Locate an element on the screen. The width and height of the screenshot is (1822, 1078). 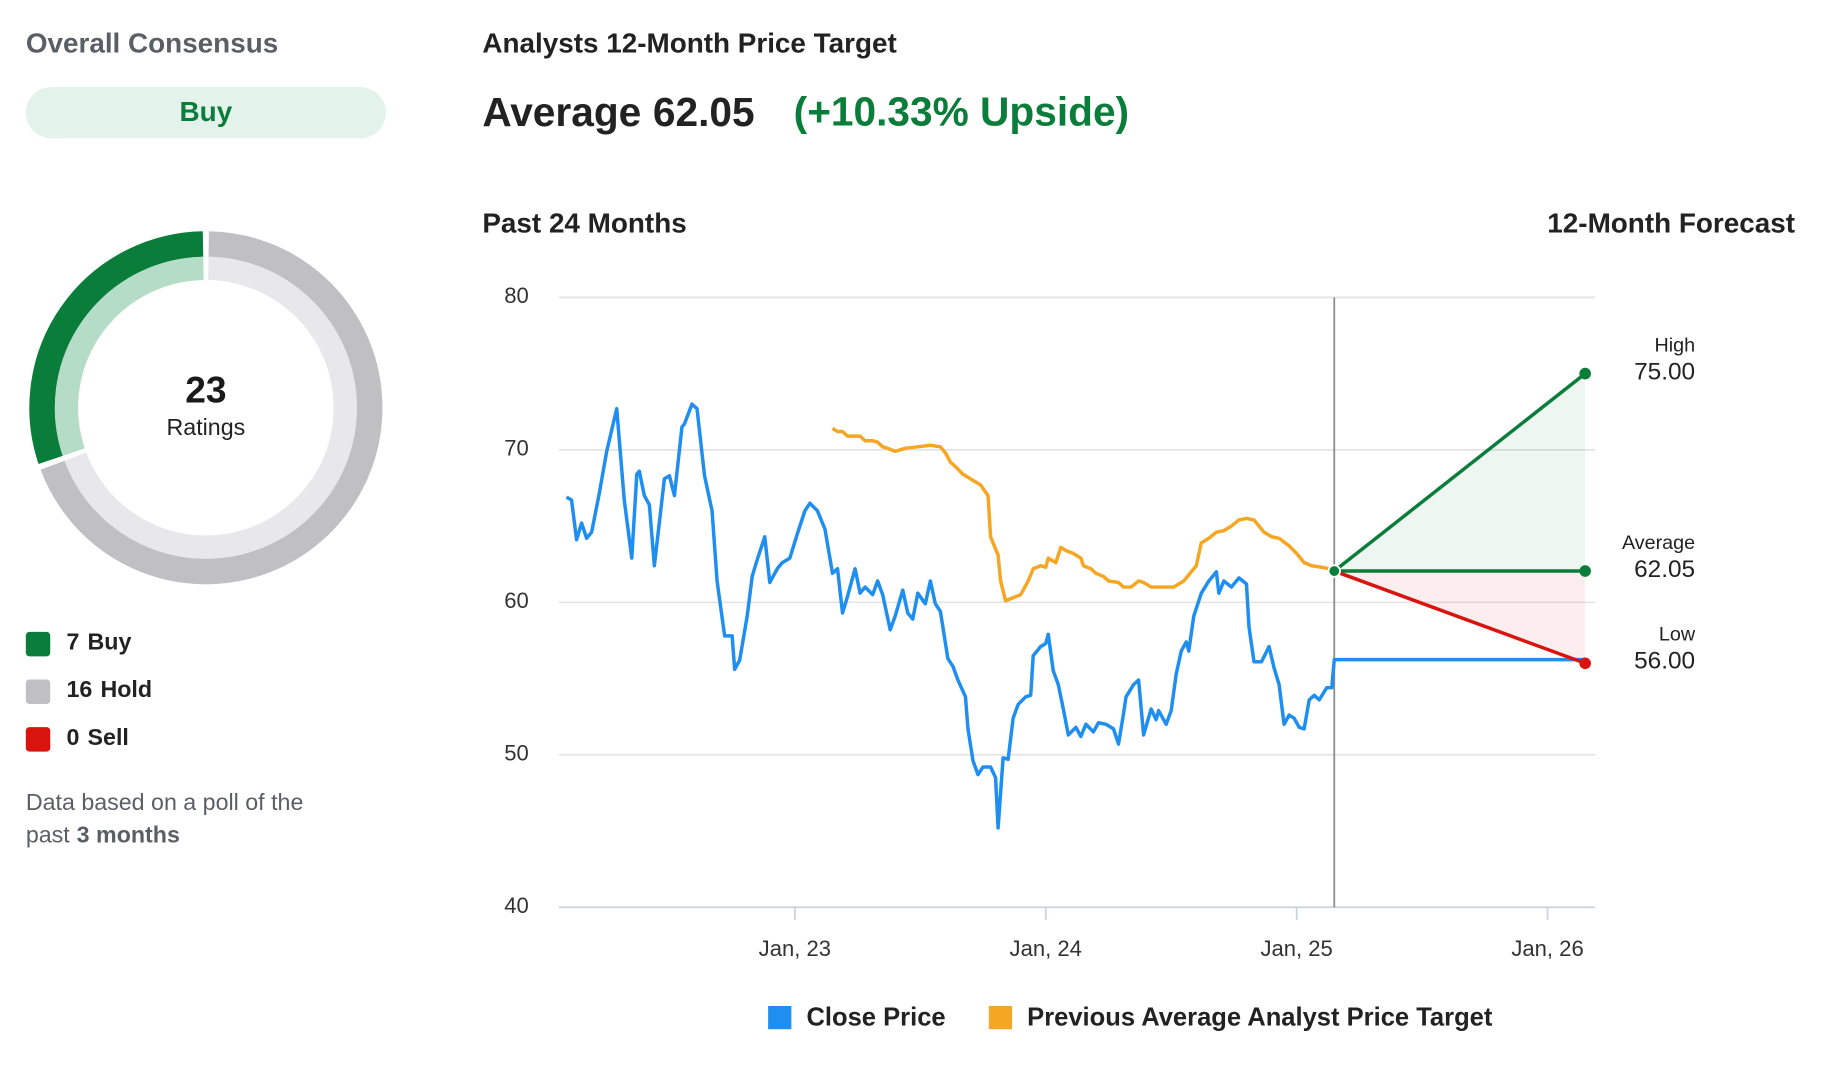
y-tick-label: 60 is located at coordinates (516, 600).